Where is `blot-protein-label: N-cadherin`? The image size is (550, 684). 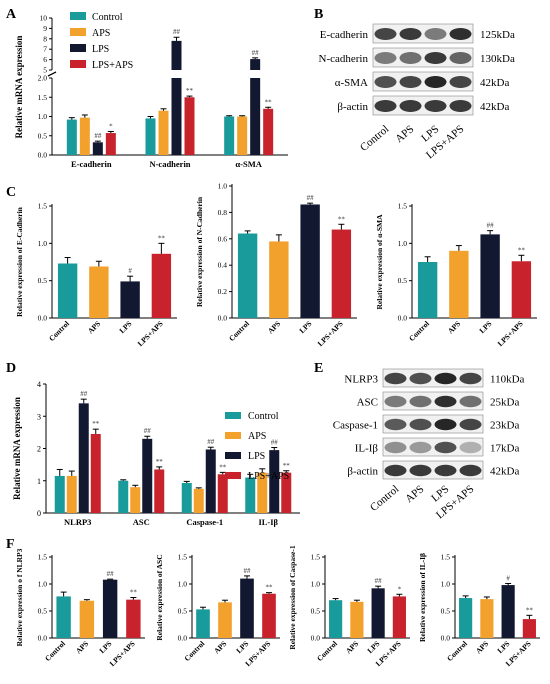 blot-protein-label: N-cadherin is located at coordinates (344, 59).